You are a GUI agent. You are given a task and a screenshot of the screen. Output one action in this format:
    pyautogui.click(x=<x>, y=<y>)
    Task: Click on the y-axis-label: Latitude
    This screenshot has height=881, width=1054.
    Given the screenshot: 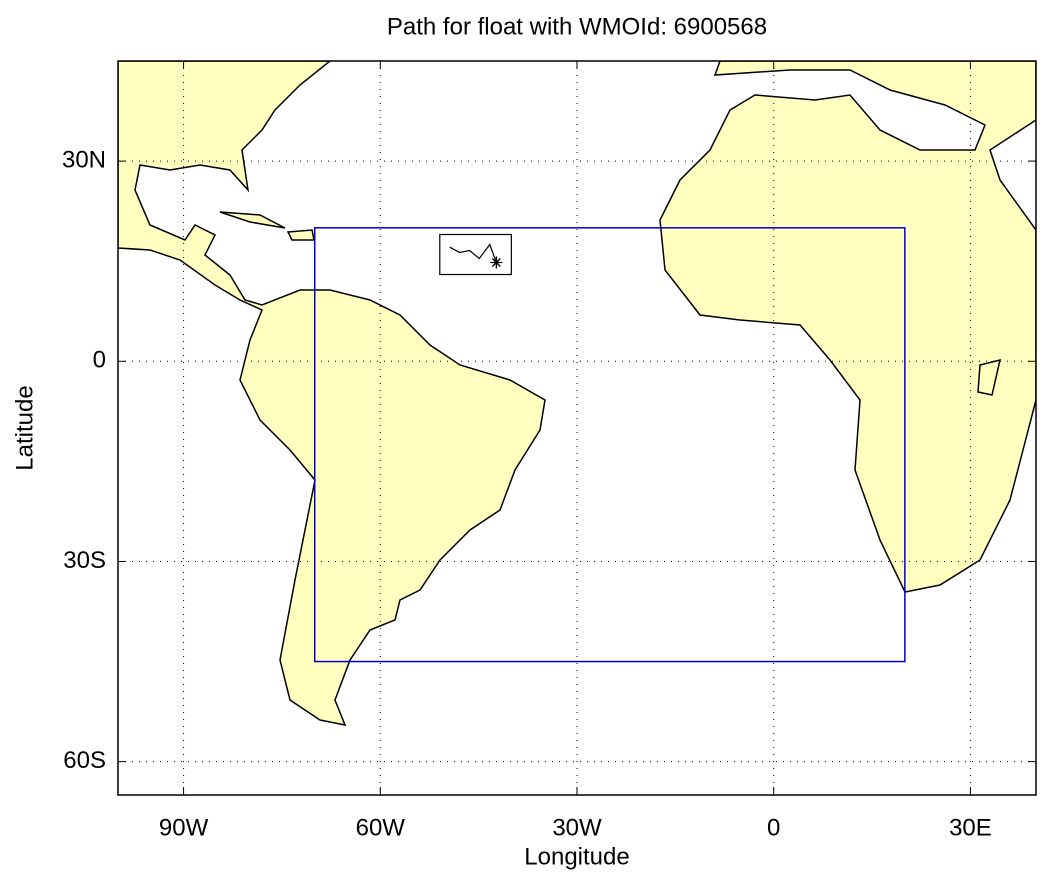 What is the action you would take?
    pyautogui.click(x=24, y=427)
    